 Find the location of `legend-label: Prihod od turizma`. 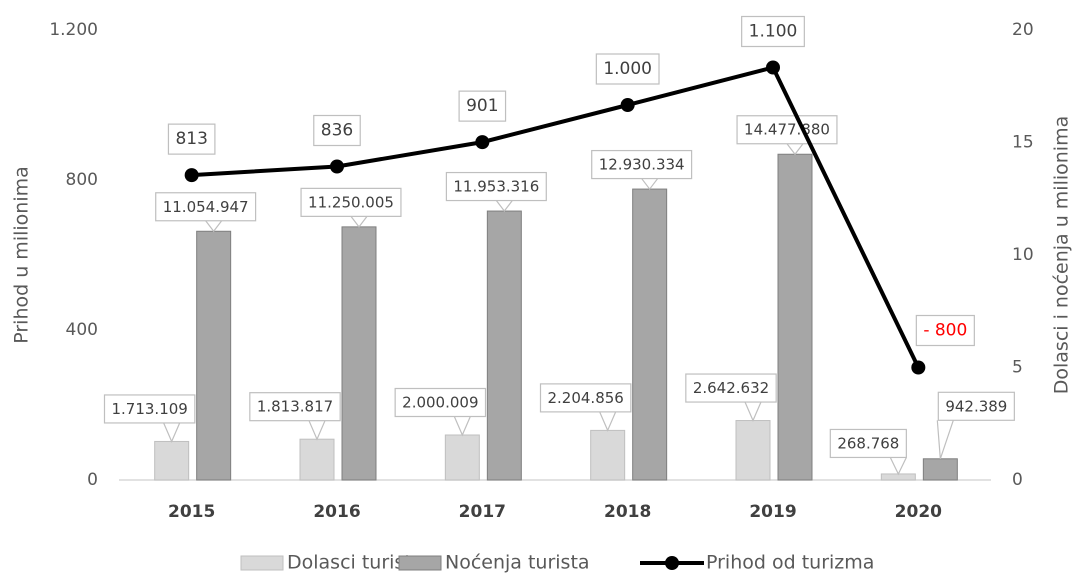

legend-label: Prihod od turizma is located at coordinates (790, 563).